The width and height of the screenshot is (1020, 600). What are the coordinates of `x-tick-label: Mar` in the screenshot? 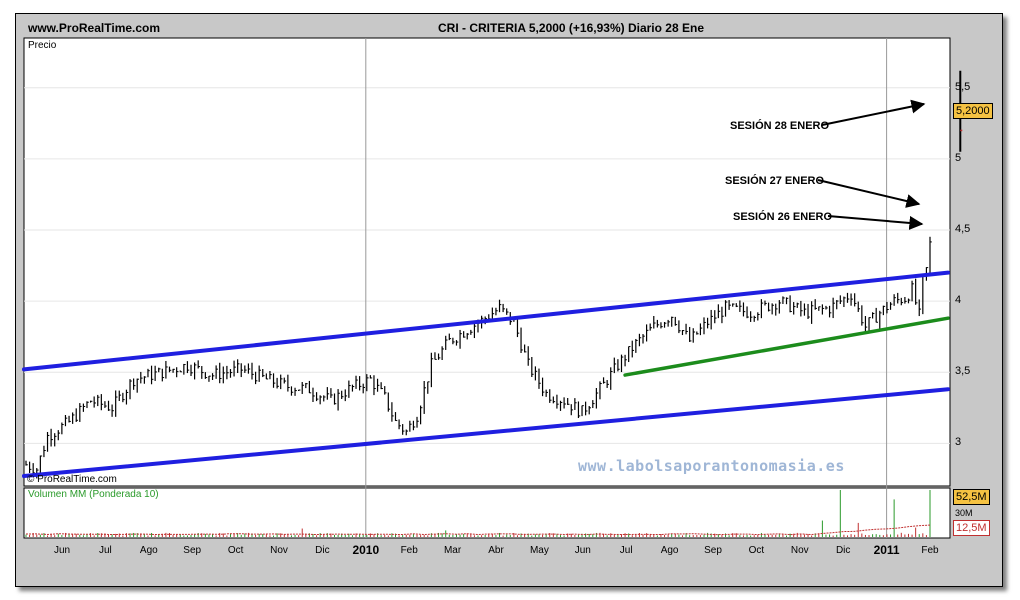 It's located at (452, 550).